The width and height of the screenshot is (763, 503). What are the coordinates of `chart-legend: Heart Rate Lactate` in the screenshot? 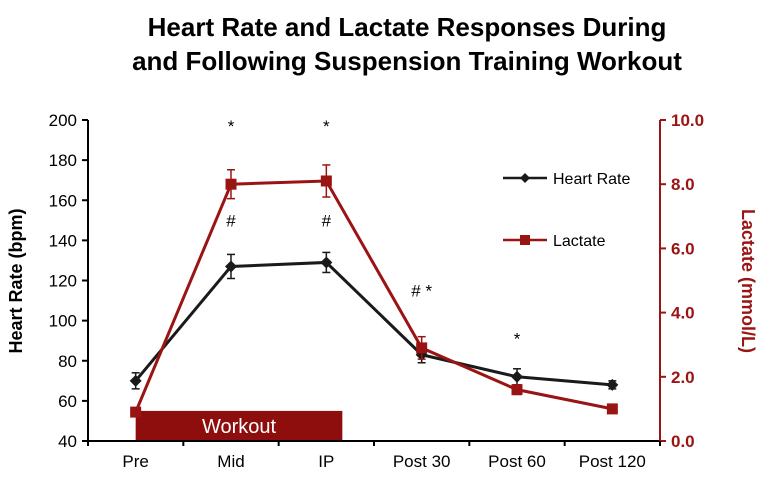 It's located at (566, 210).